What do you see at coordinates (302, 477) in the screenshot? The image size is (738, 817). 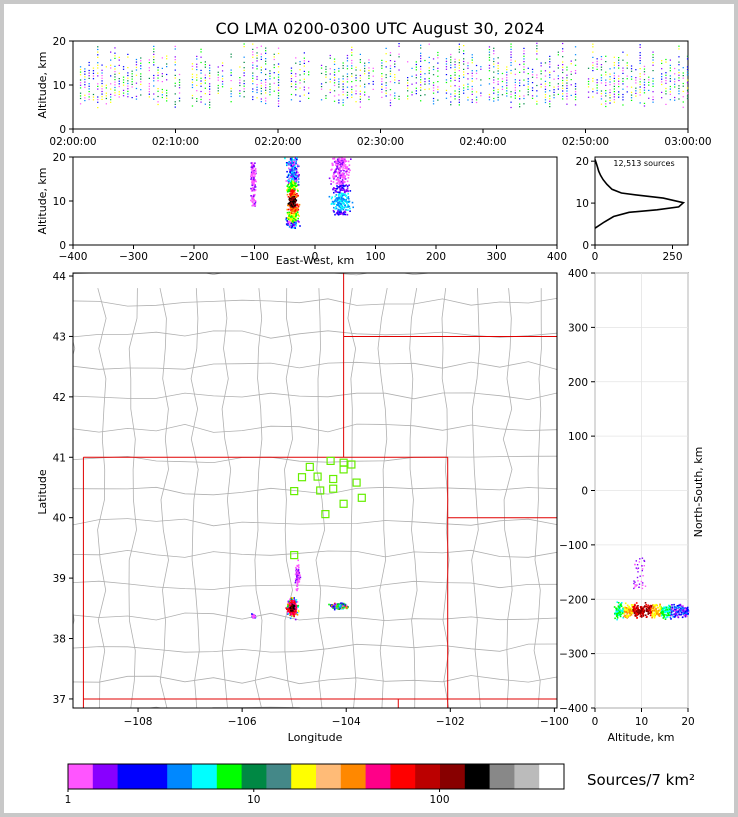 I see `lma-station-marker` at bounding box center [302, 477].